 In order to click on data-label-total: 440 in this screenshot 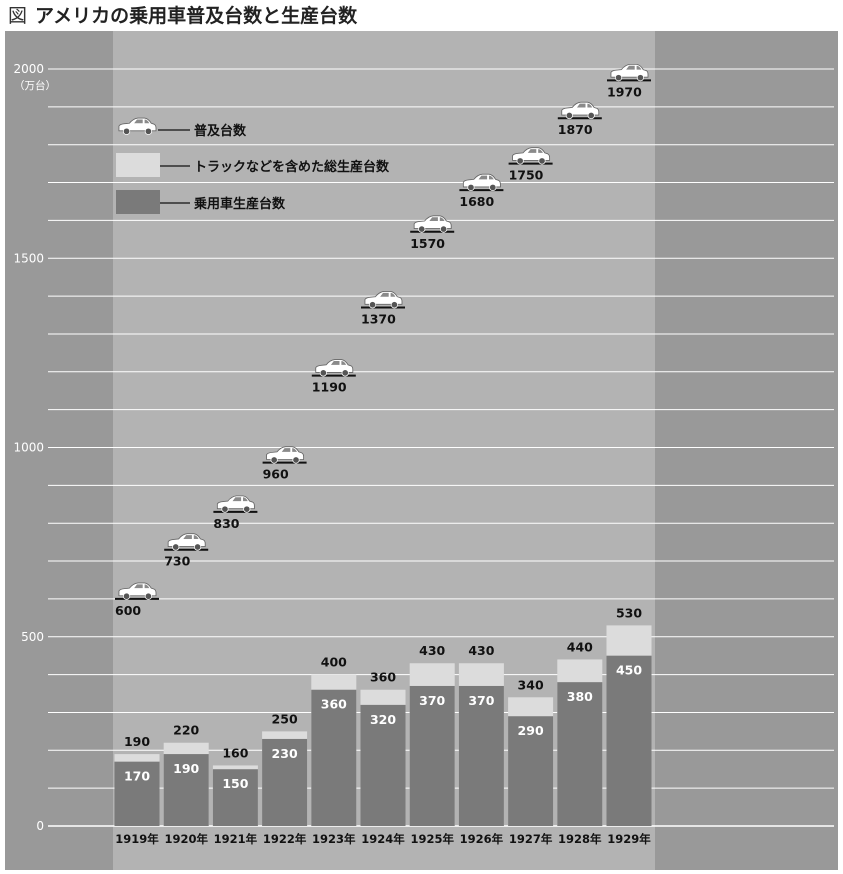, I will do `click(580, 646)`.